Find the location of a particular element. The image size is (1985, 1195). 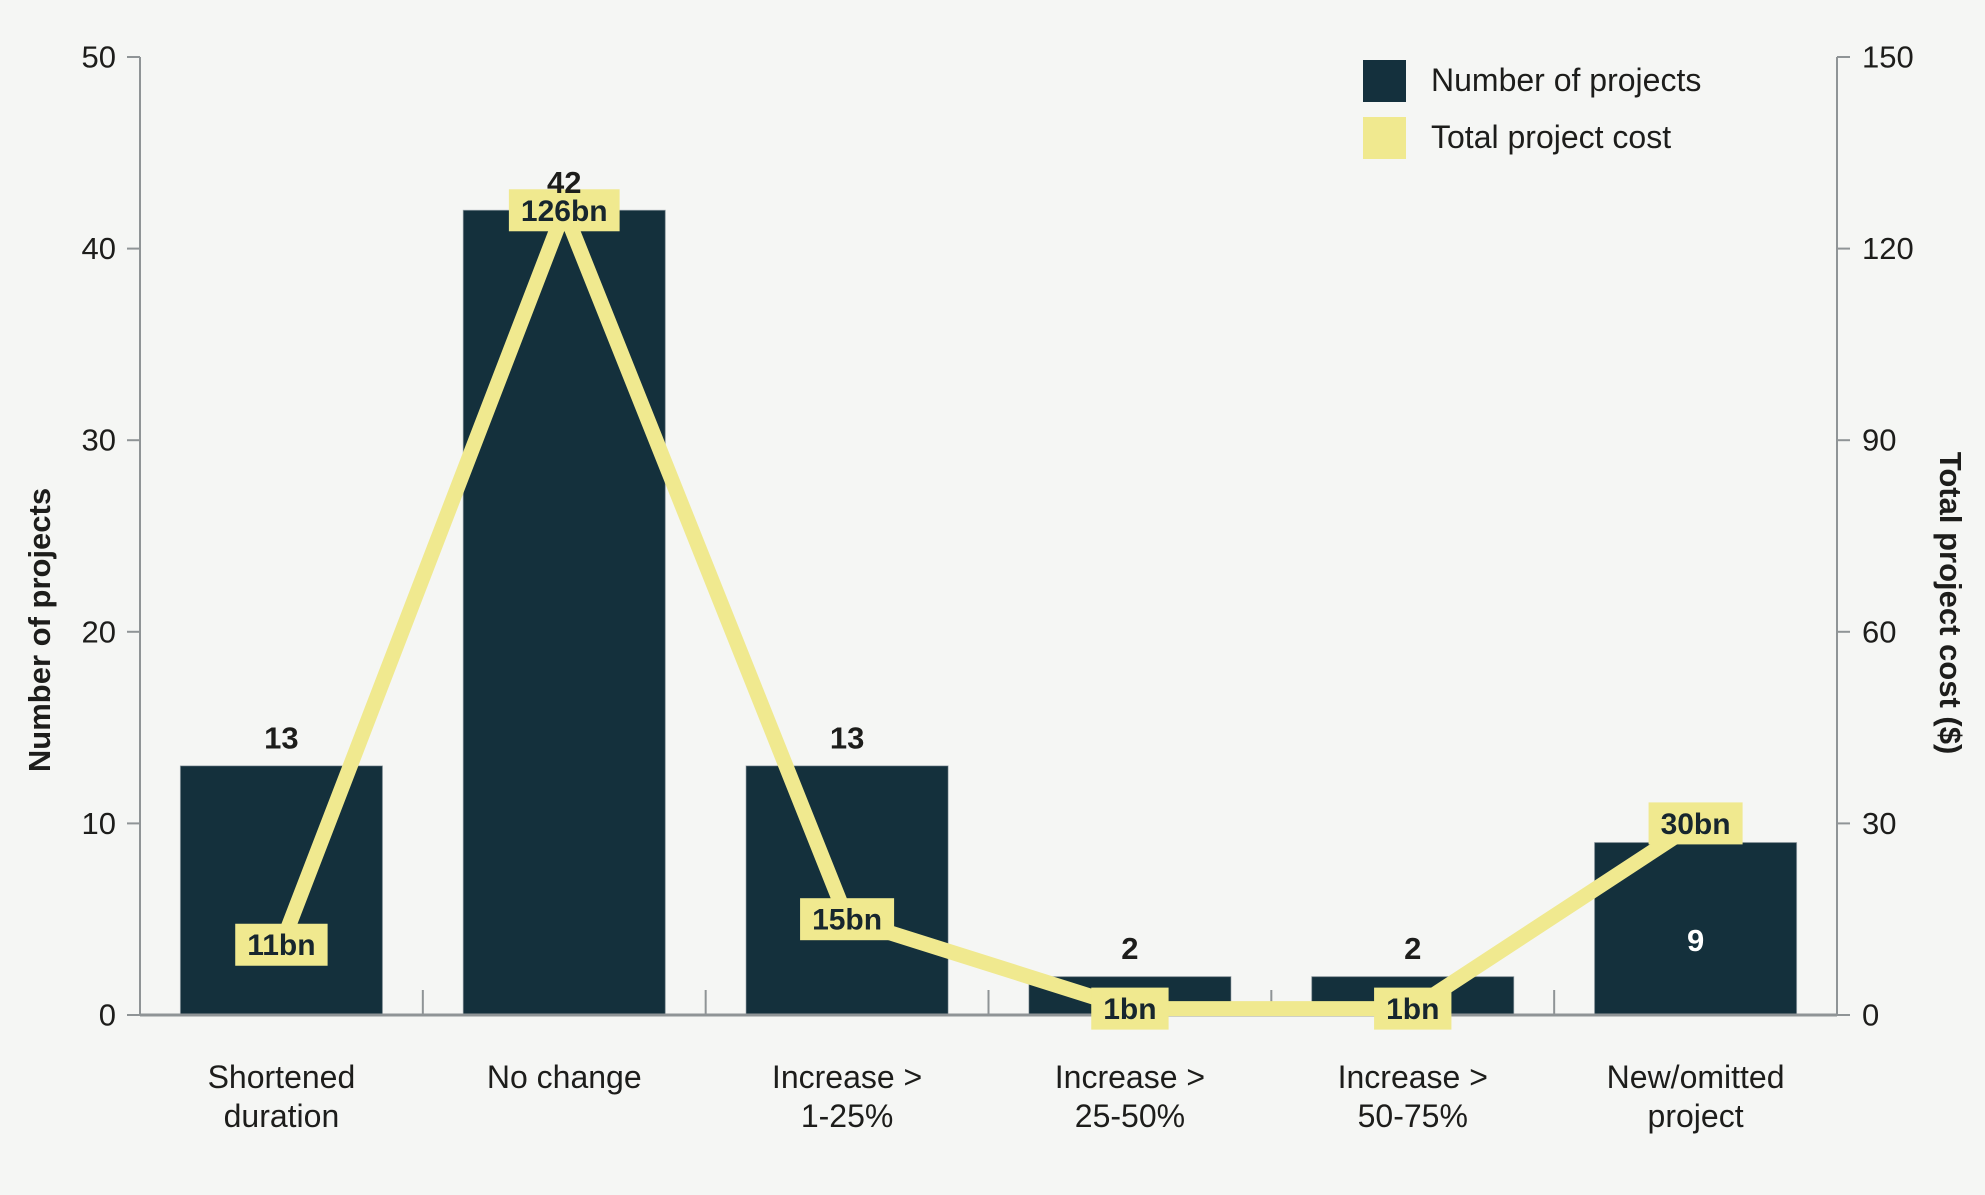

right-axis-tick-label: 90 is located at coordinates (1879, 440).